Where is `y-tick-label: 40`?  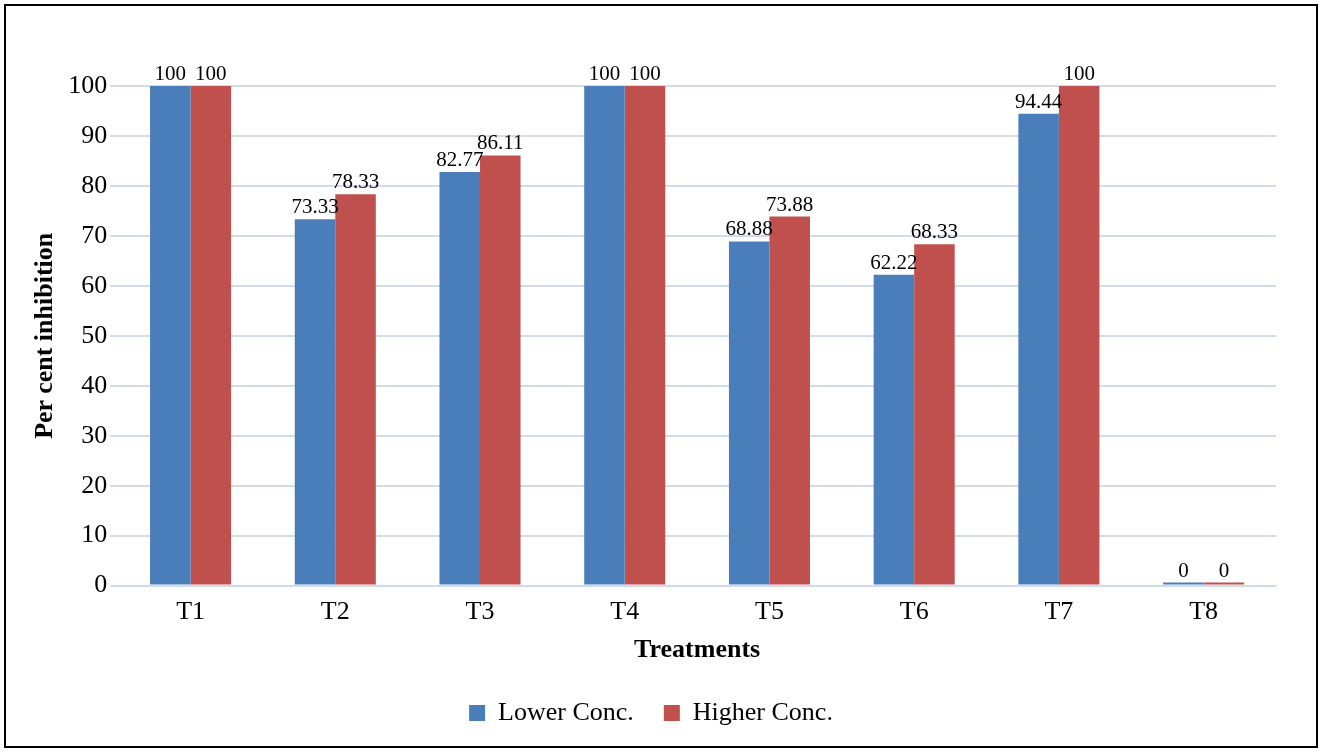
y-tick-label: 40 is located at coordinates (94, 384).